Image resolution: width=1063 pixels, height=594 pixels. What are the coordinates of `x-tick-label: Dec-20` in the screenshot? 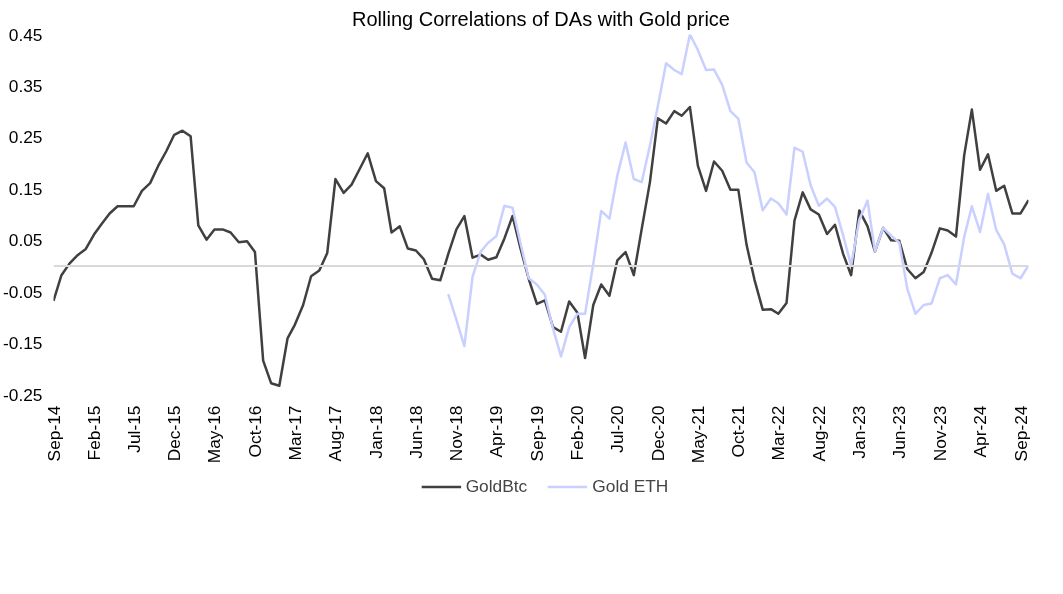 It's located at (657, 433).